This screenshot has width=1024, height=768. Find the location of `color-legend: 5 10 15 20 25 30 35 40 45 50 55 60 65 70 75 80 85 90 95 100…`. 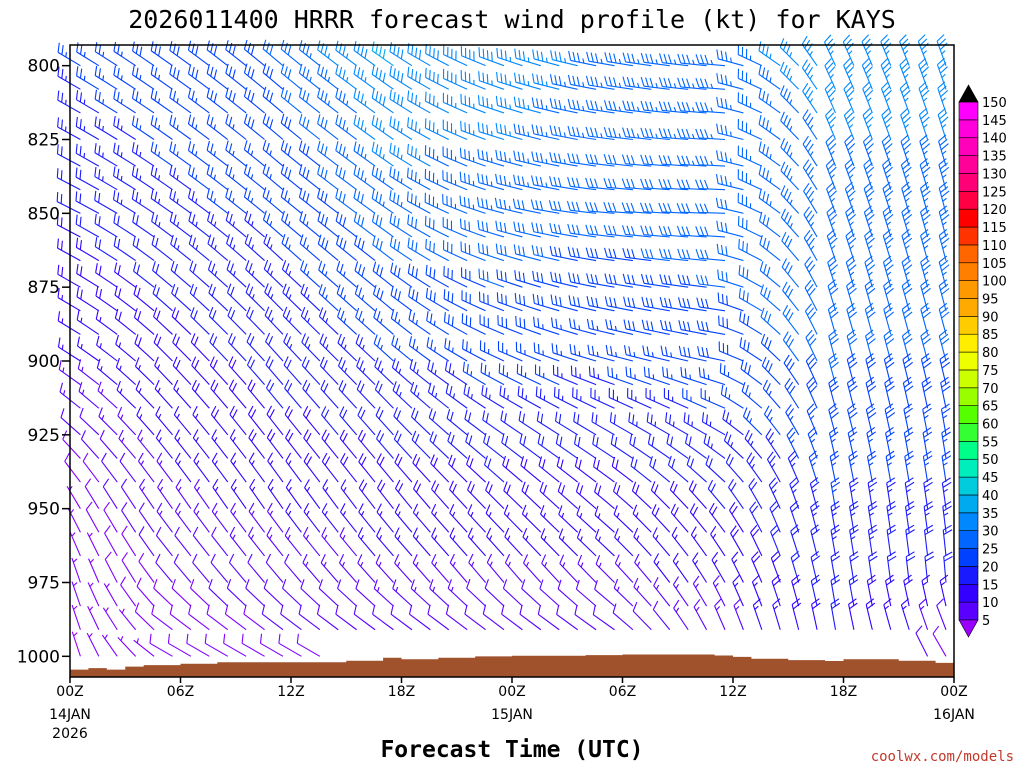

color-legend: 5 10 15 20 25 30 35 40 45 50 55 60 65 70 75 80 85 90 95 100… is located at coordinates (982, 361).